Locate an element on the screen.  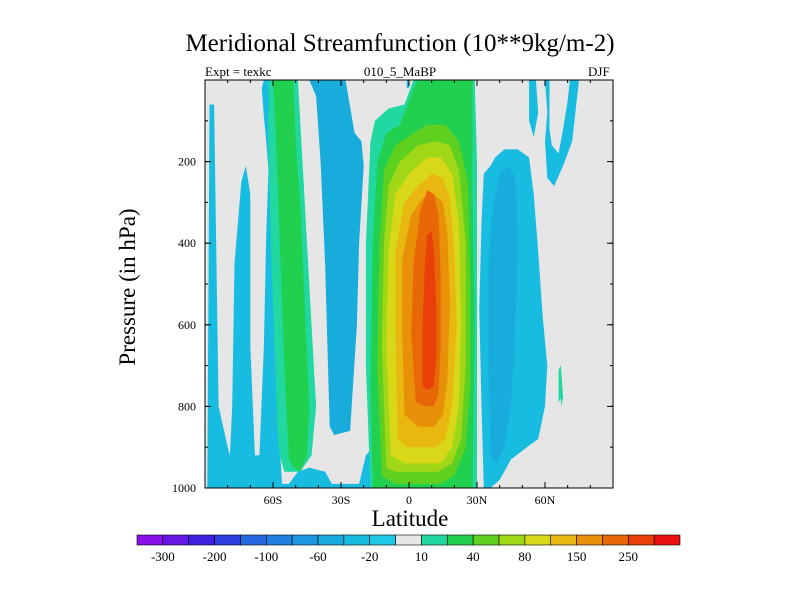
x-tick-label: 60S is located at coordinates (273, 500).